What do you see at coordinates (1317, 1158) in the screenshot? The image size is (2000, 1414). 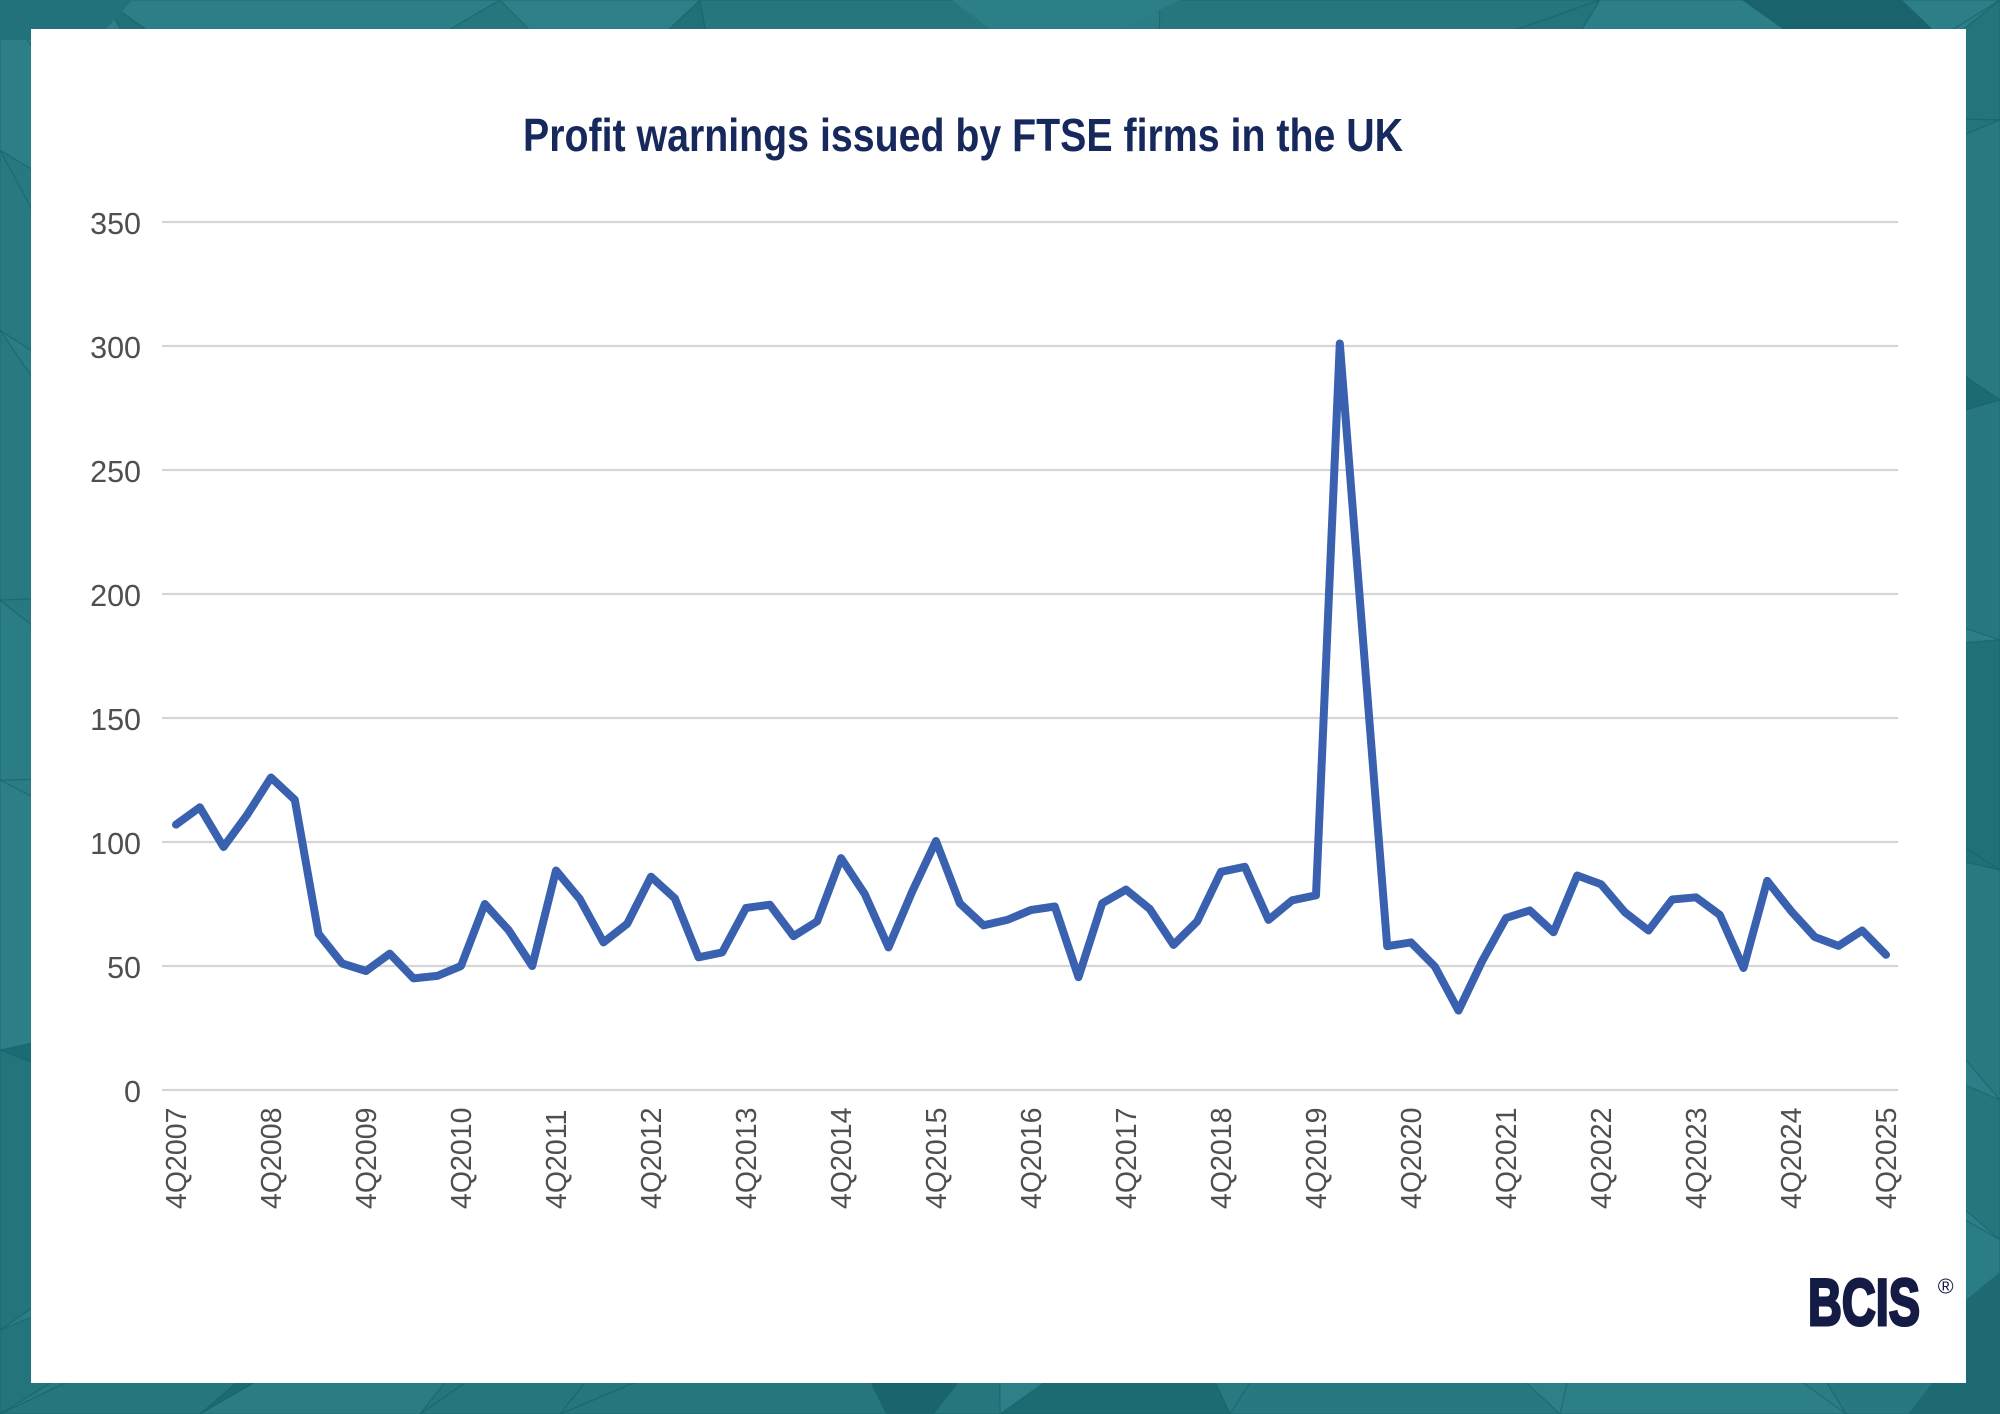 I see `svg-text: 4Q2019` at bounding box center [1317, 1158].